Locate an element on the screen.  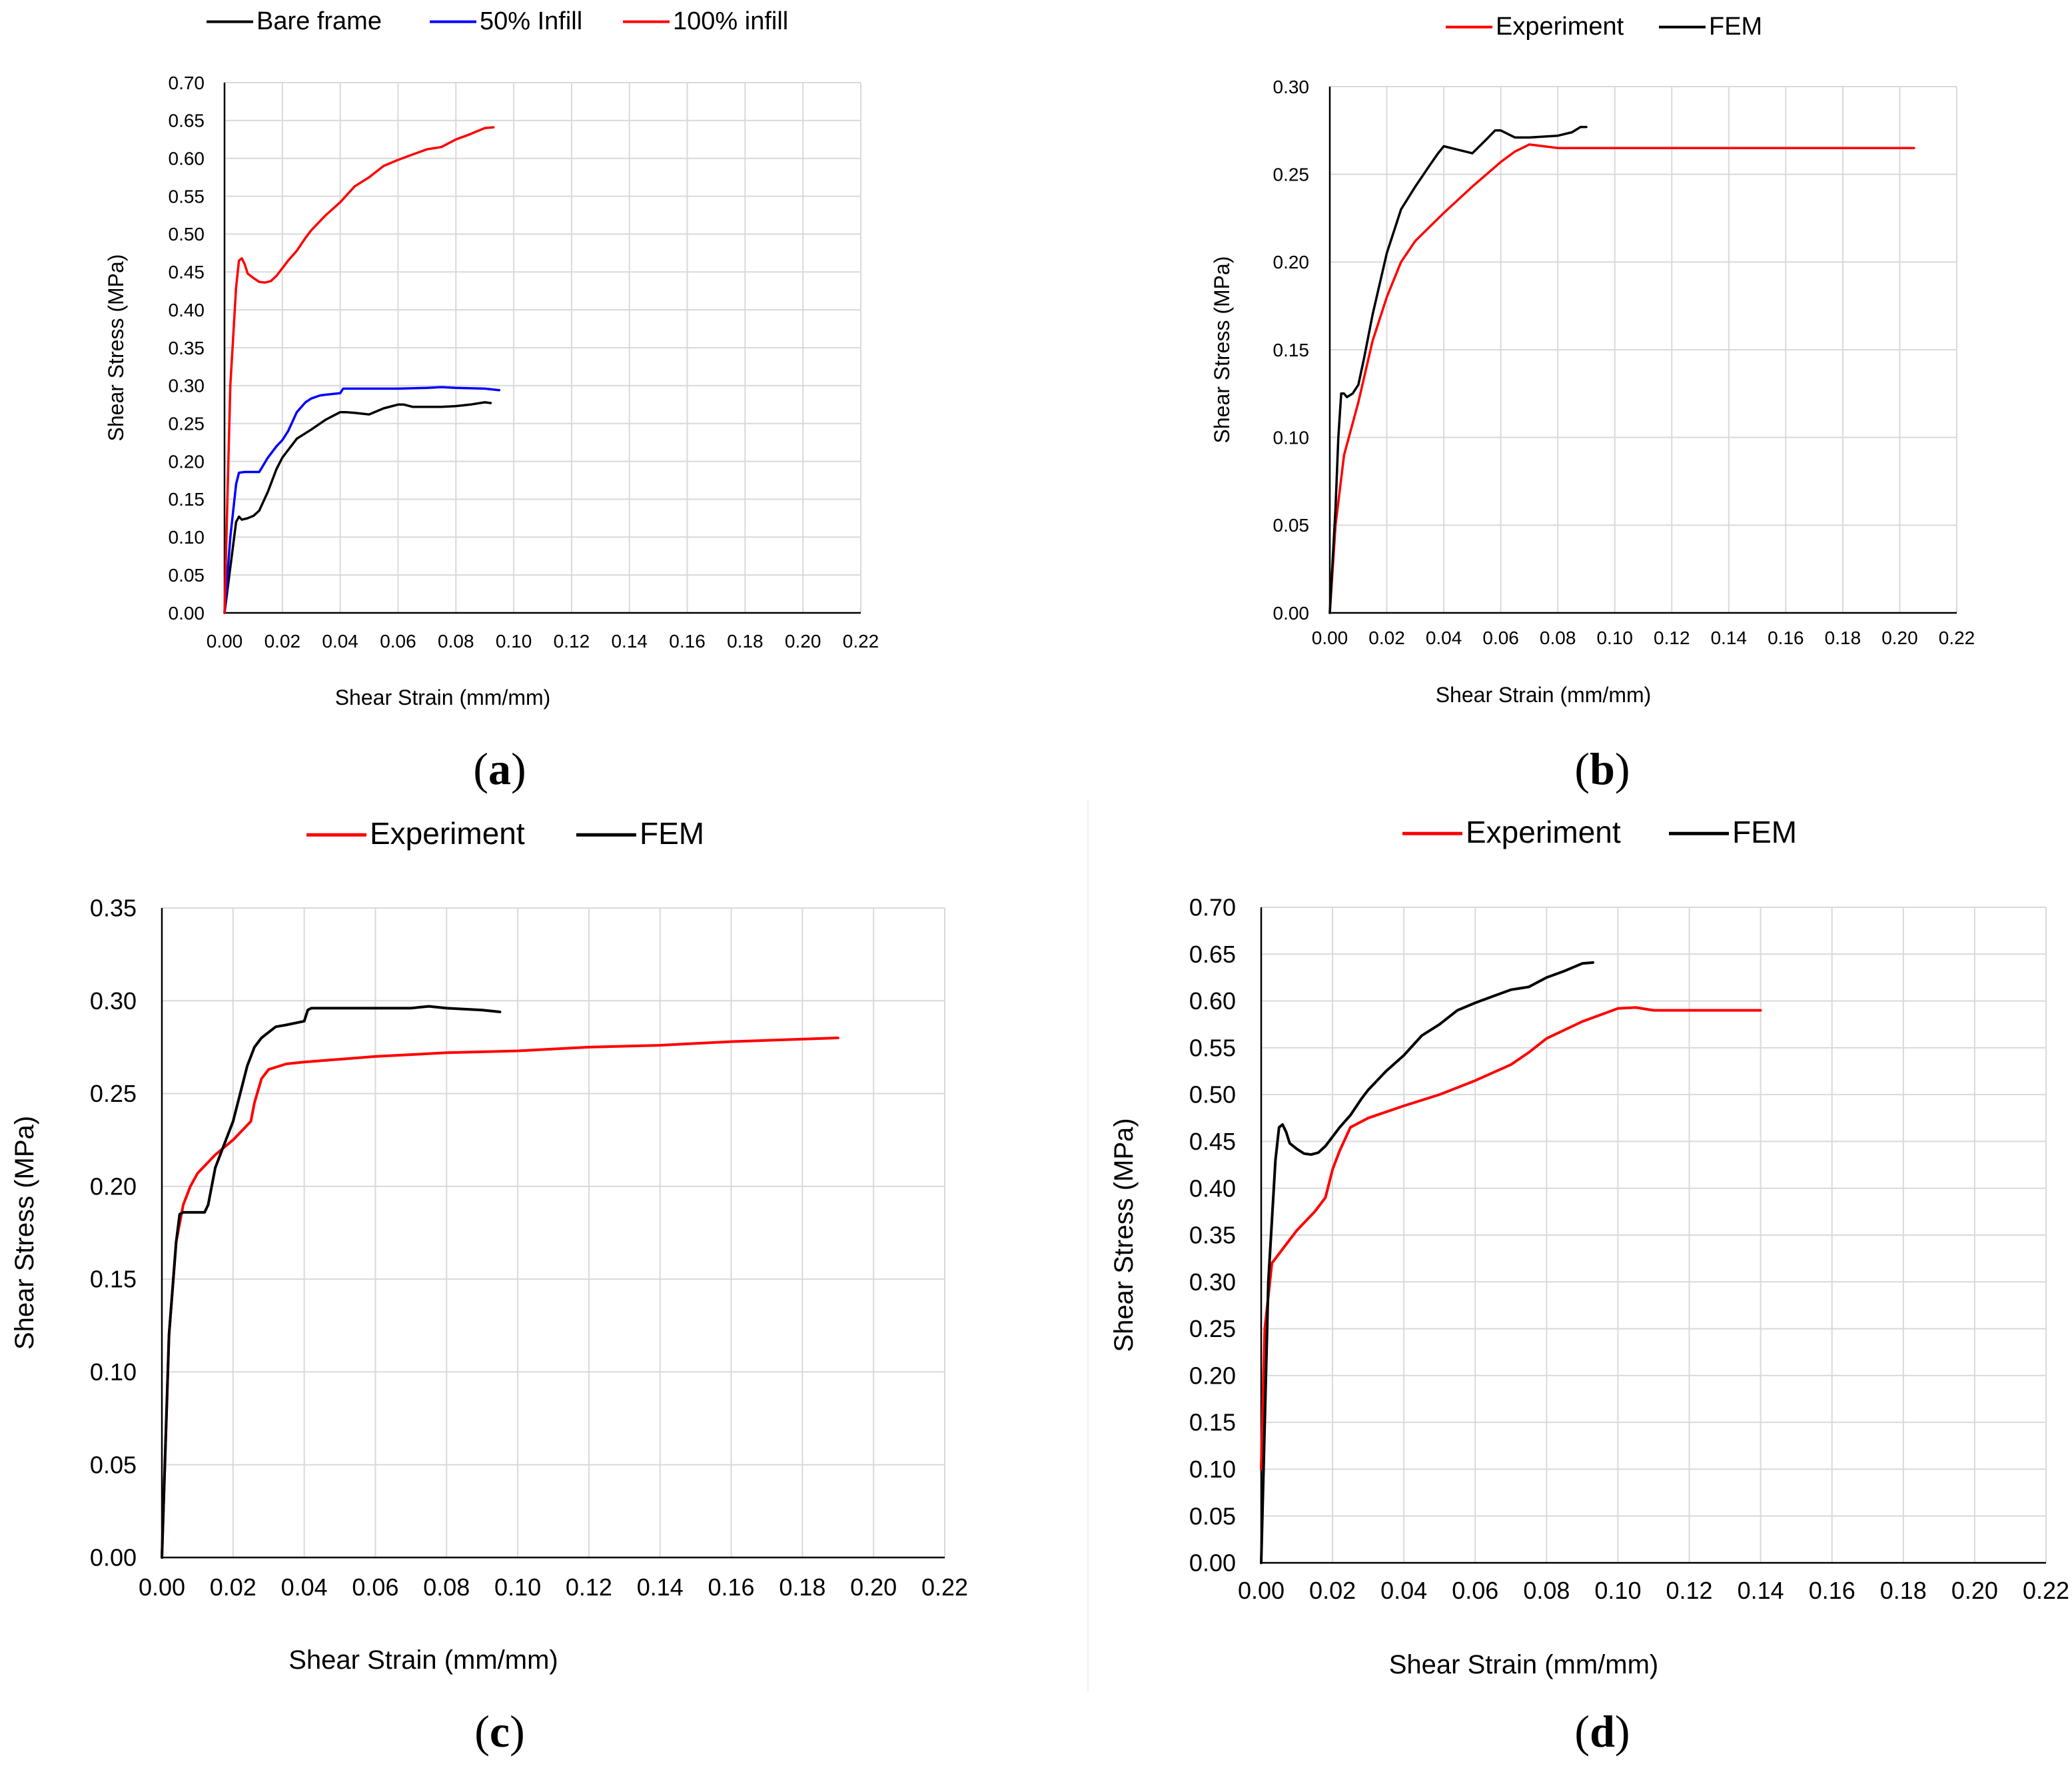
y-tick-label: 0.70 is located at coordinates (187, 83).